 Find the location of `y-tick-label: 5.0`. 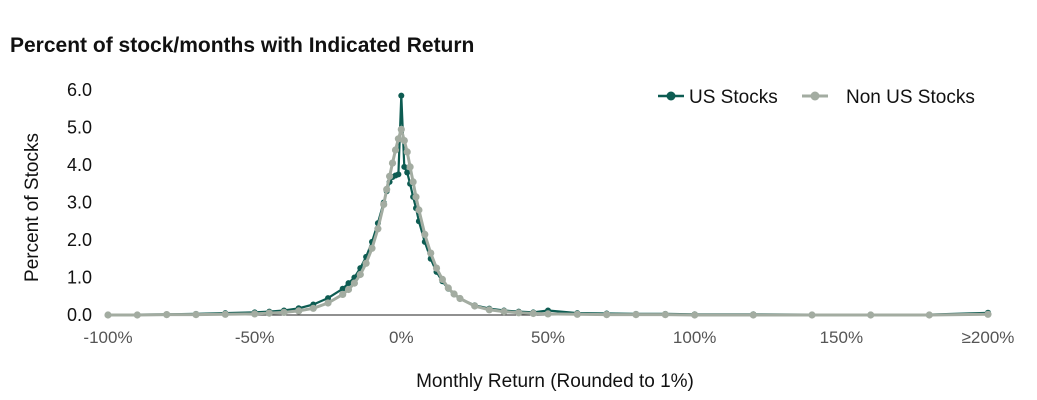

y-tick-label: 5.0 is located at coordinates (79, 128).